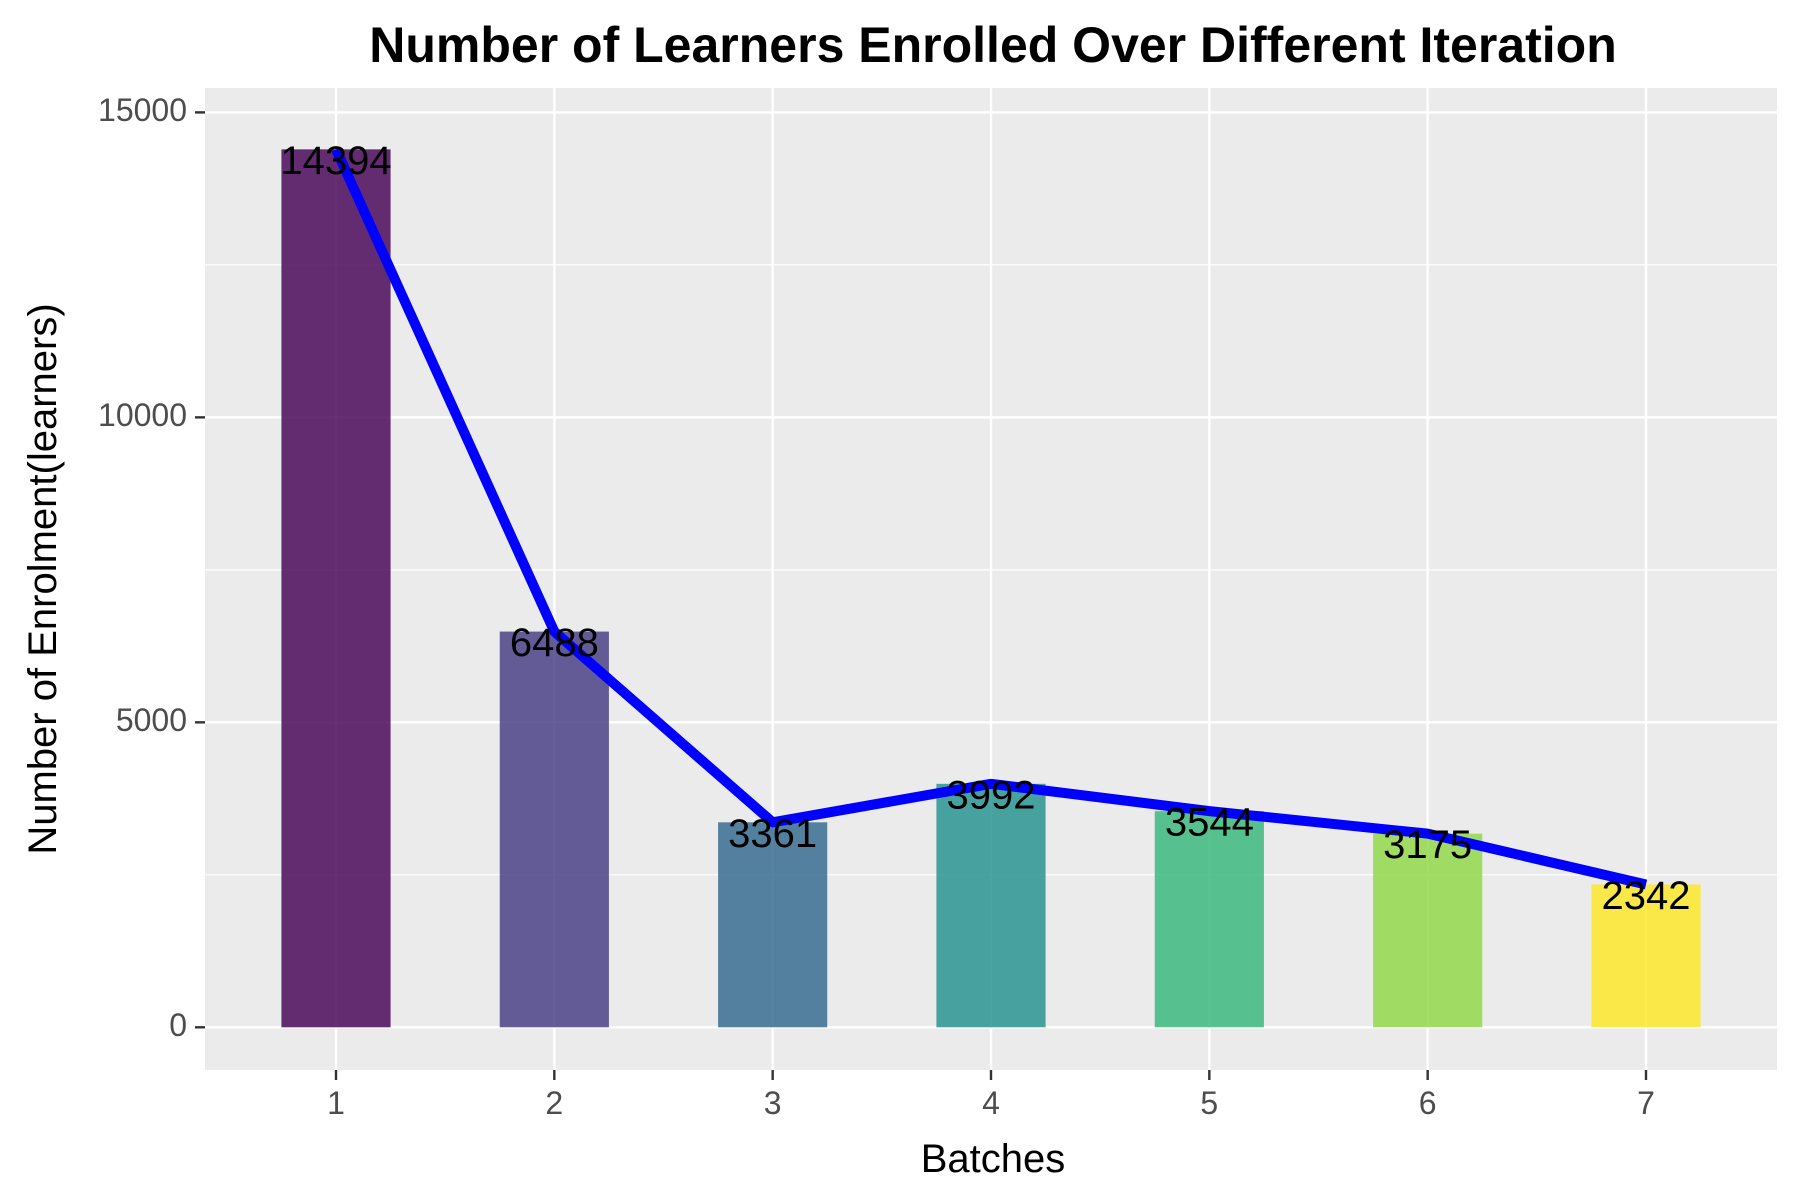 Image resolution: width=1799 pixels, height=1200 pixels. Describe the element at coordinates (1646, 896) in the screenshot. I see `data-label-batch-7: 2342` at that location.